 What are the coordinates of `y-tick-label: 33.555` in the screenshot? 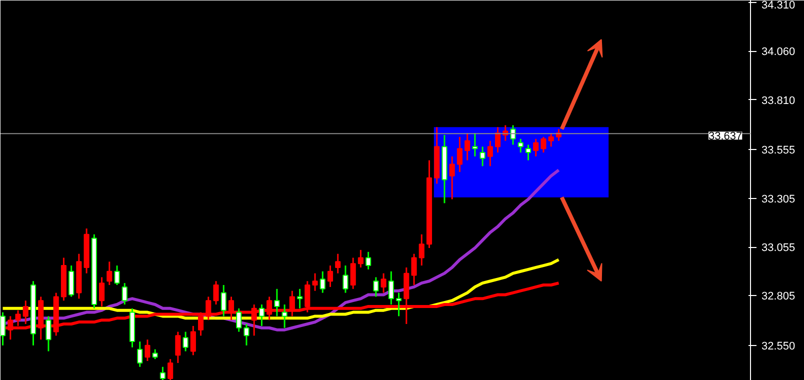 It's located at (779, 150).